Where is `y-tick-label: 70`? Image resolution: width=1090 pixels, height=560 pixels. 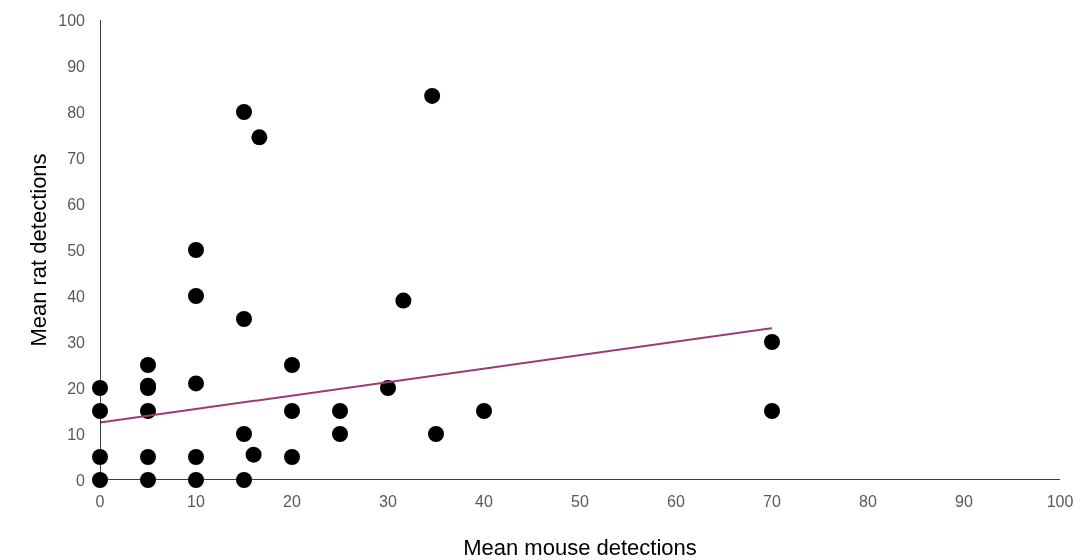 y-tick-label: 70 is located at coordinates (76, 158).